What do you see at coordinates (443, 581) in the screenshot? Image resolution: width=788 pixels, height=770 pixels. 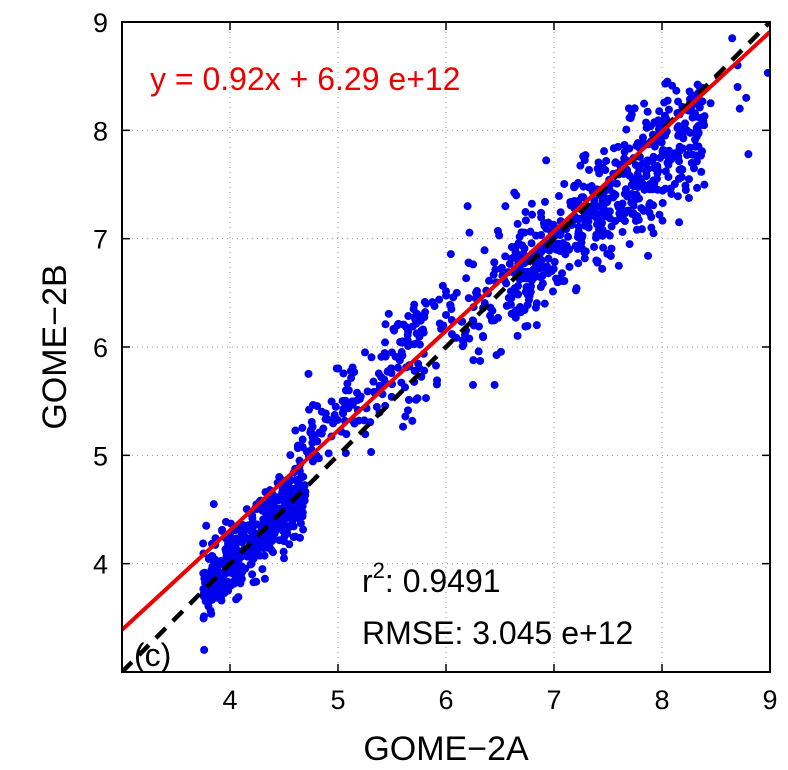 I see `r-squared-value: : 0.9491` at bounding box center [443, 581].